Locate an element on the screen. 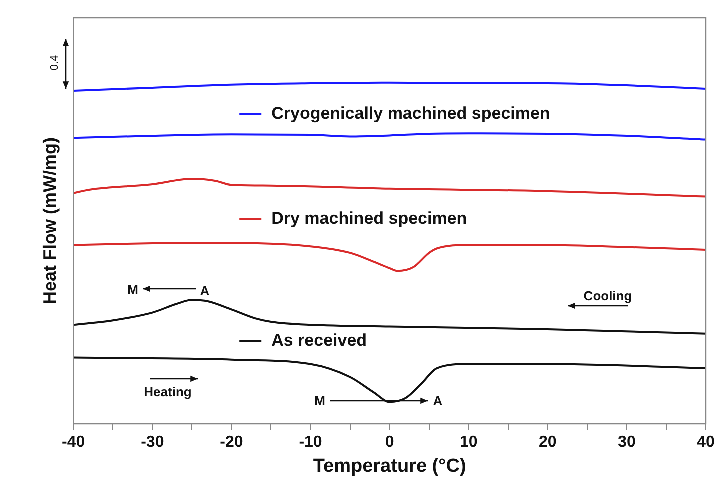 The image size is (728, 486). annotation: Cooling is located at coordinates (608, 296).